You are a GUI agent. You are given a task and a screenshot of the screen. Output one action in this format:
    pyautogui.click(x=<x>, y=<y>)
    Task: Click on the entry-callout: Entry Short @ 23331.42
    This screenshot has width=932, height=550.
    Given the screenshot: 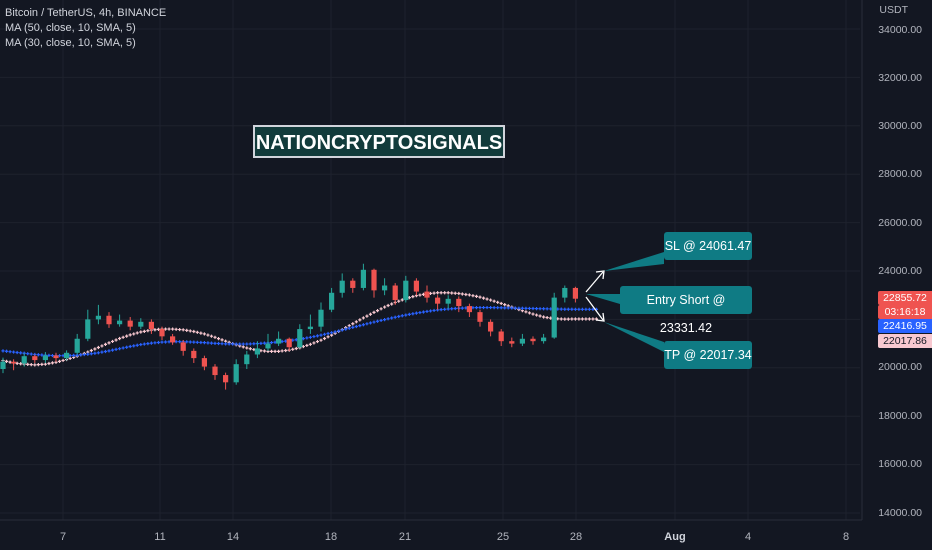 What is the action you would take?
    pyautogui.click(x=686, y=310)
    